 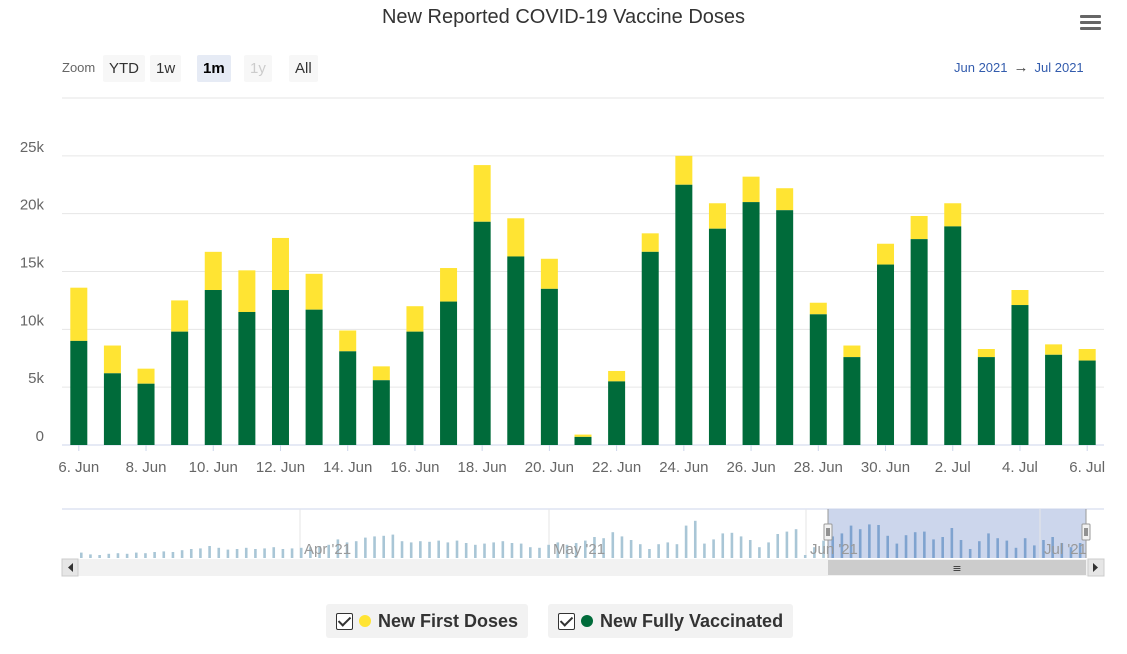 What do you see at coordinates (1019, 67) in the screenshot?
I see `date-range-display: Jun 2021 → Jul 2021` at bounding box center [1019, 67].